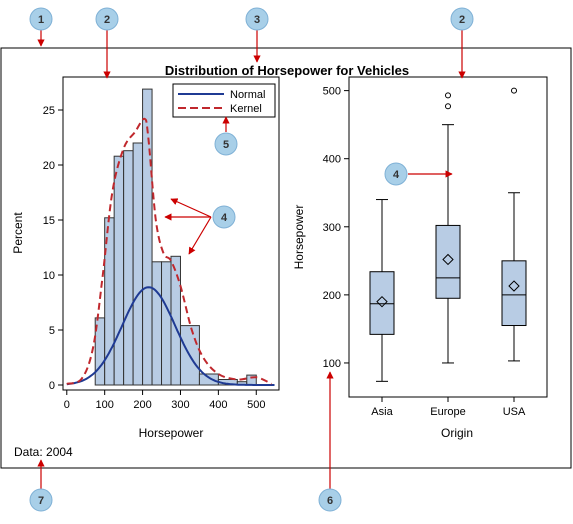  What do you see at coordinates (218, 405) in the screenshot?
I see `histogram-x-tick-label: 400` at bounding box center [218, 405].